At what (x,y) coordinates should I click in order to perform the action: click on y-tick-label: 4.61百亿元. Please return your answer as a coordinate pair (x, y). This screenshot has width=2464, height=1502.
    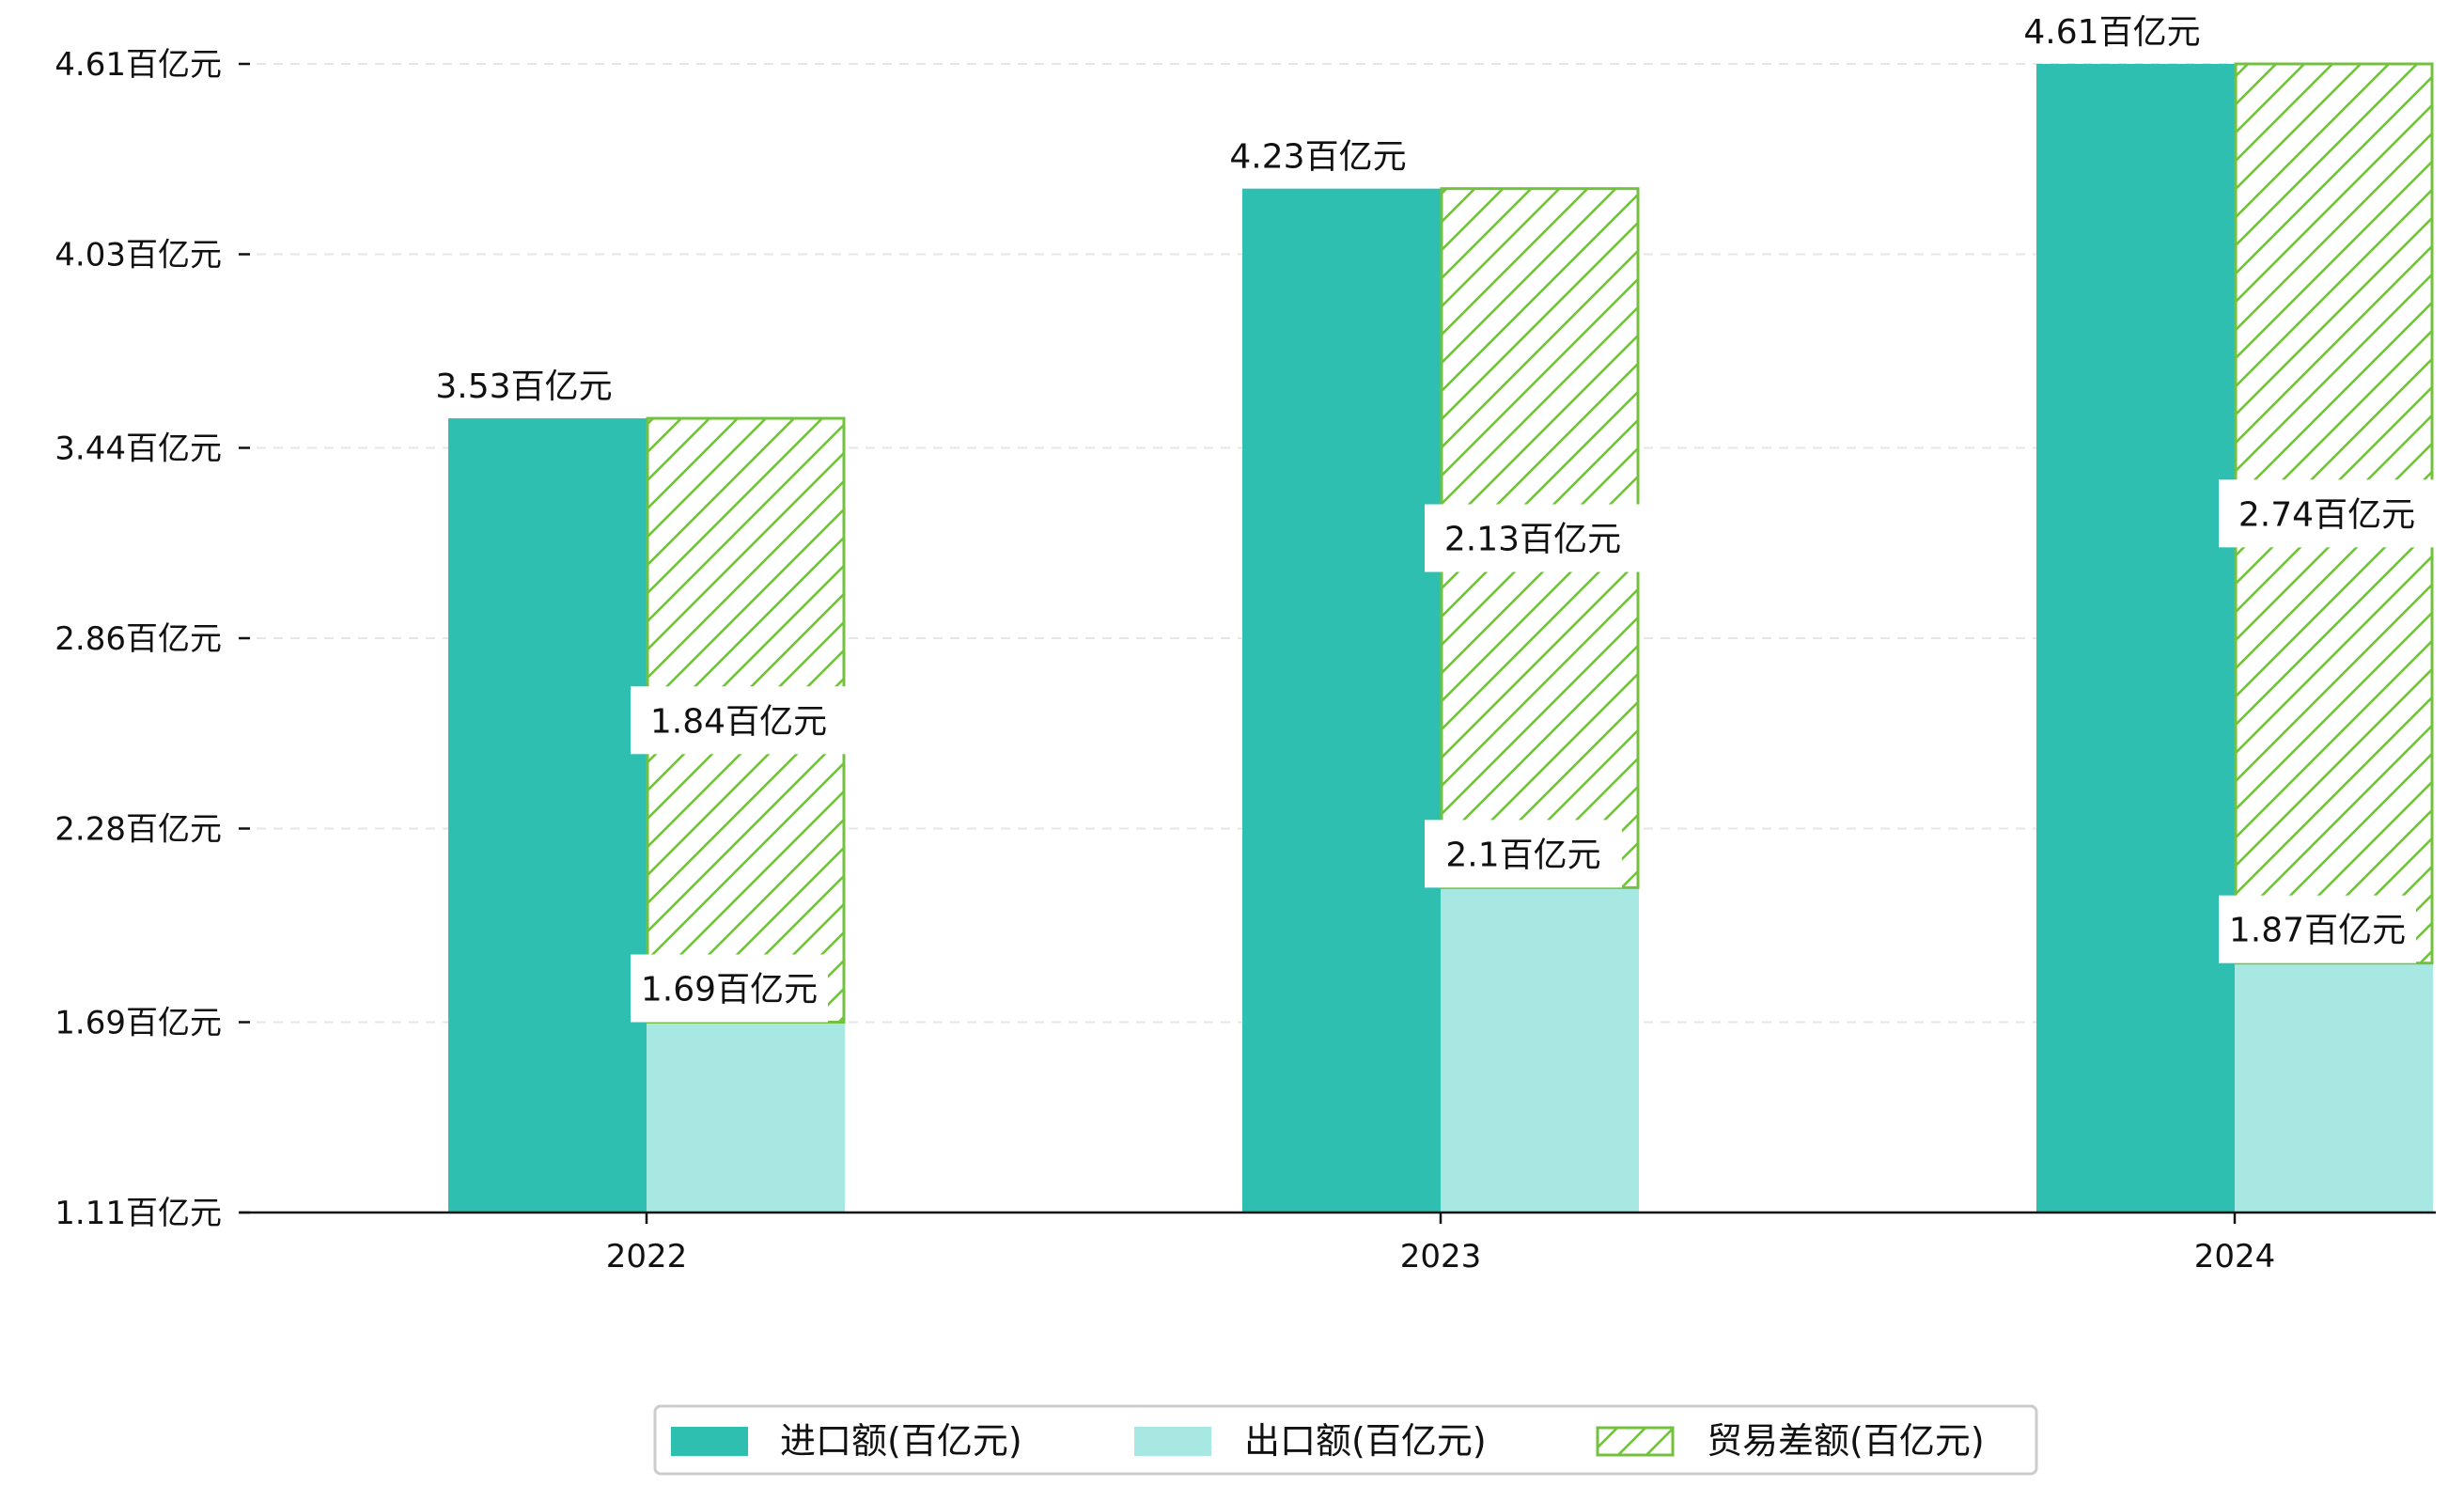
    Looking at the image, I should click on (138, 65).